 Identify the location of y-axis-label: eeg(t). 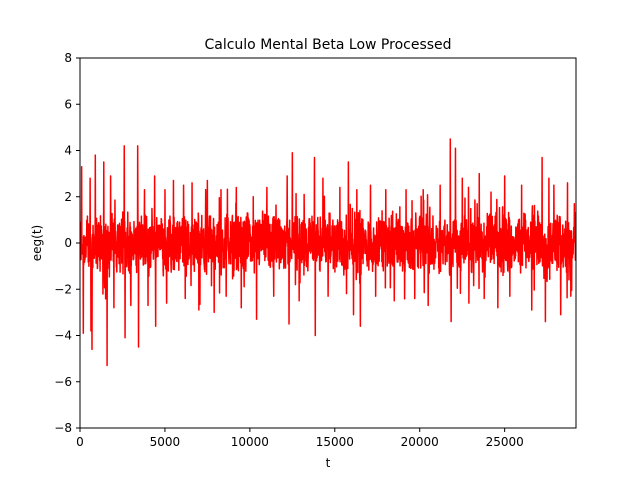
(37, 243).